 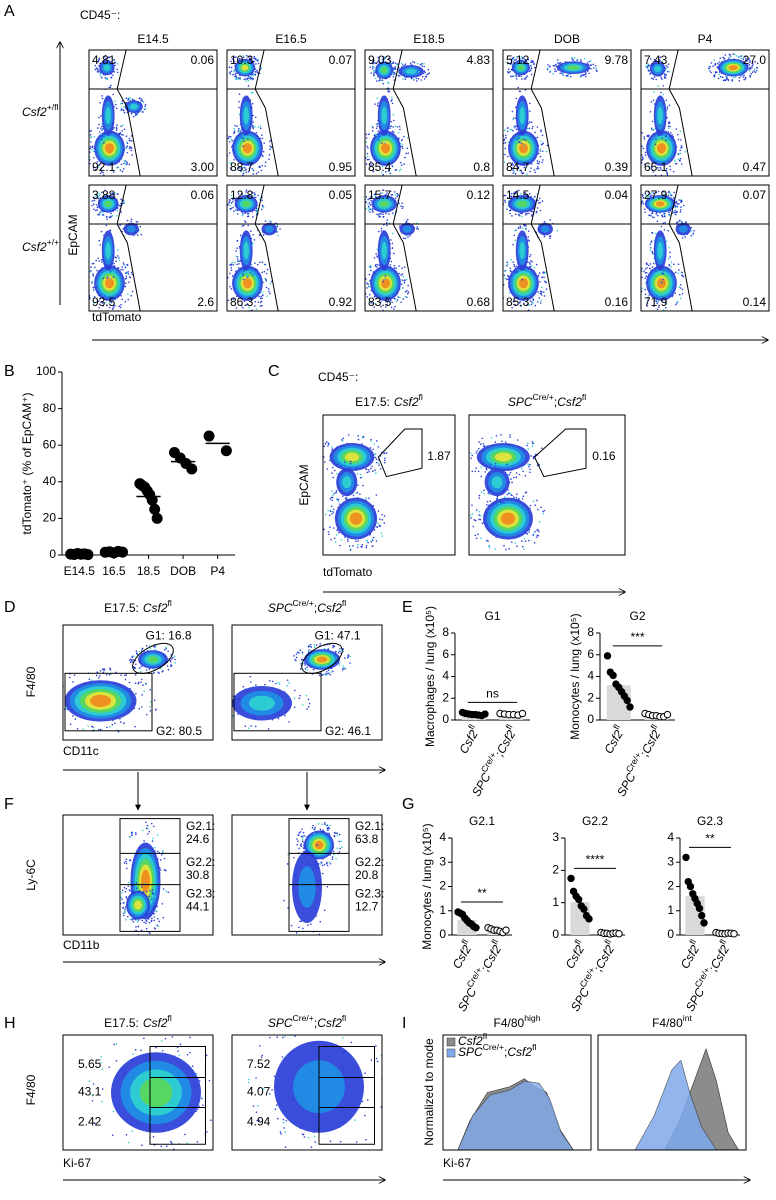 I want to click on plot-title-part: ;, so click(x=555, y=402).